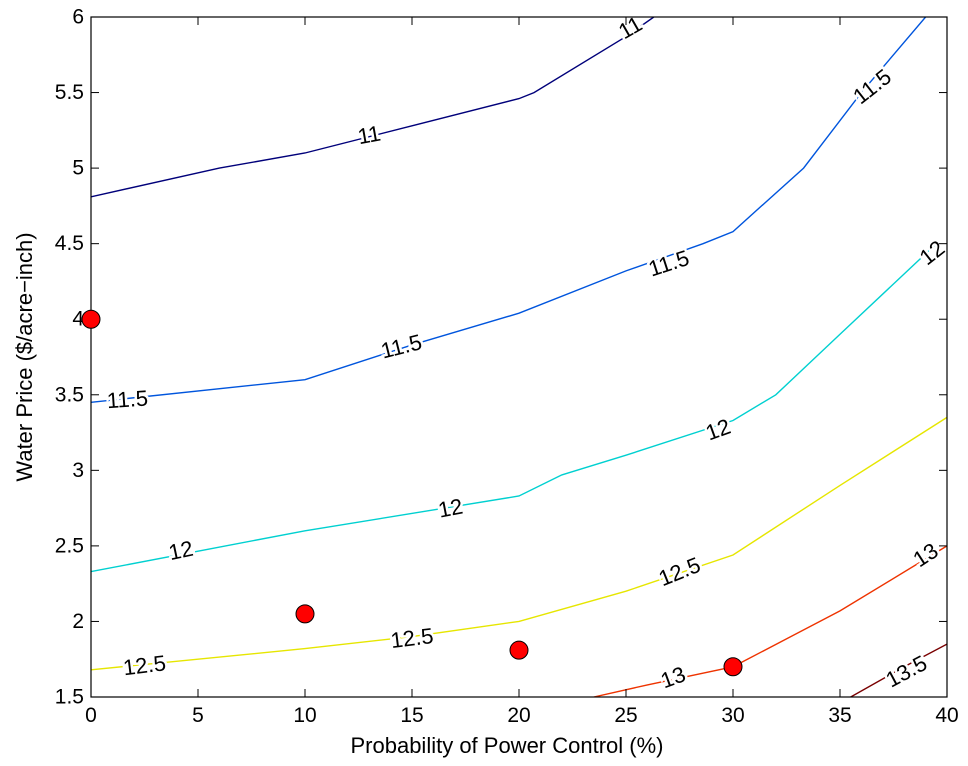  Describe the element at coordinates (24, 356) in the screenshot. I see `y-axis-title: Water Price ($/acre−inch)` at that location.